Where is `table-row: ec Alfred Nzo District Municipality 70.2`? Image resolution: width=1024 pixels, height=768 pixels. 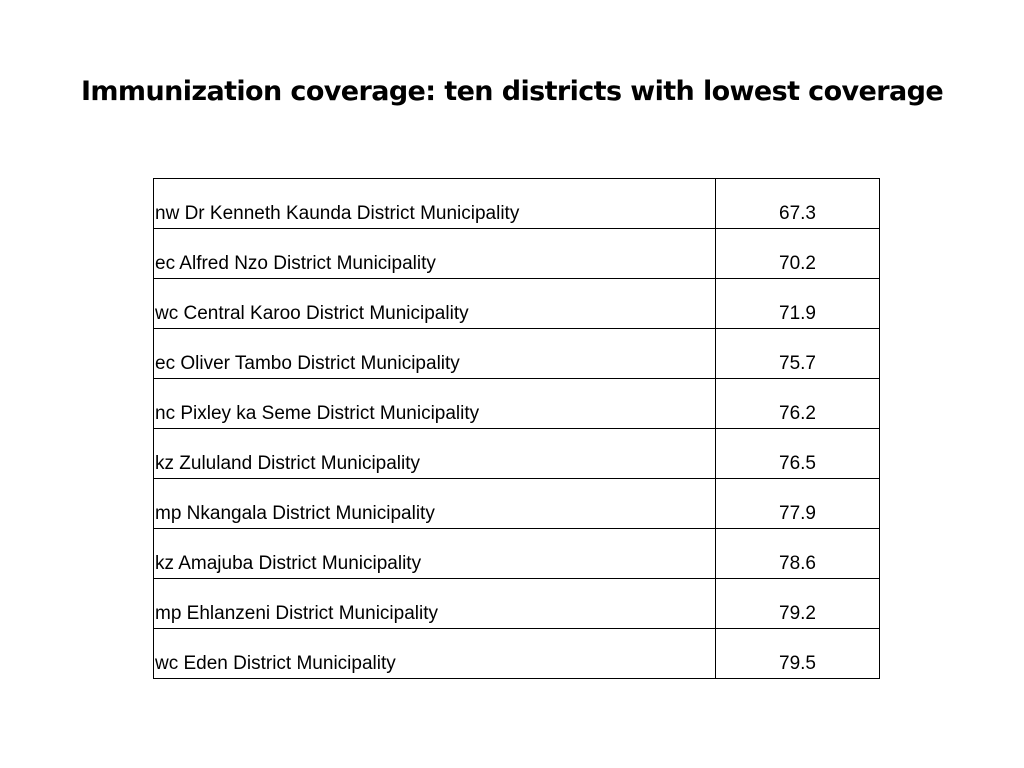
table-row: ec Alfred Nzo District Municipality 70.2 is located at coordinates (516, 253).